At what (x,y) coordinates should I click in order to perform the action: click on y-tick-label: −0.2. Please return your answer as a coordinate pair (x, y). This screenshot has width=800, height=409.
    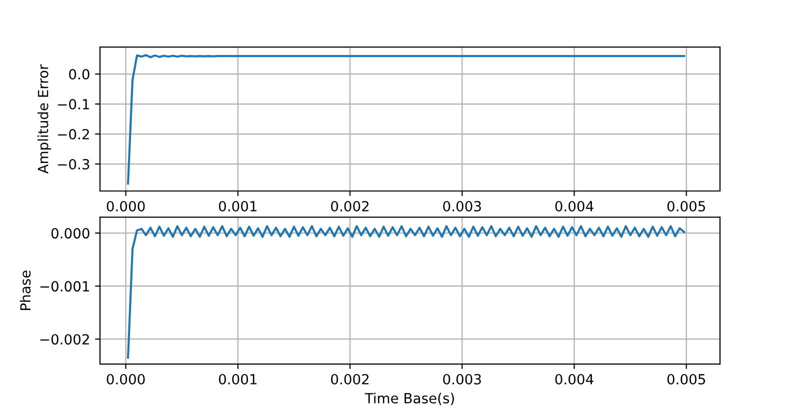
    Looking at the image, I should click on (73, 134).